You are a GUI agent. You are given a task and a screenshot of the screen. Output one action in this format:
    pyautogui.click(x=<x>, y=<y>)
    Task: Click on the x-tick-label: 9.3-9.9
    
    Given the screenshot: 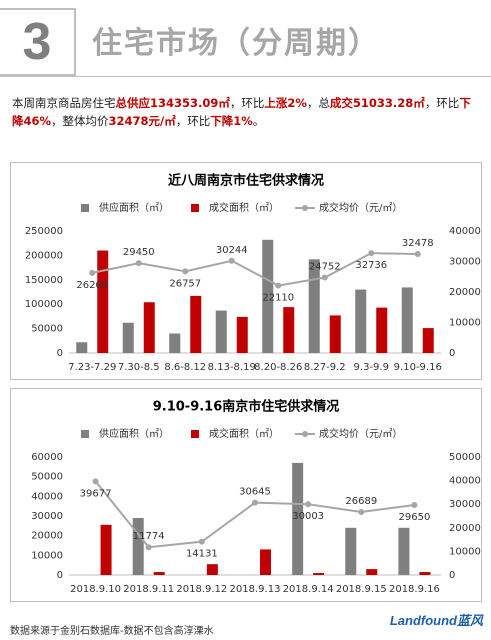 What is the action you would take?
    pyautogui.click(x=371, y=367)
    